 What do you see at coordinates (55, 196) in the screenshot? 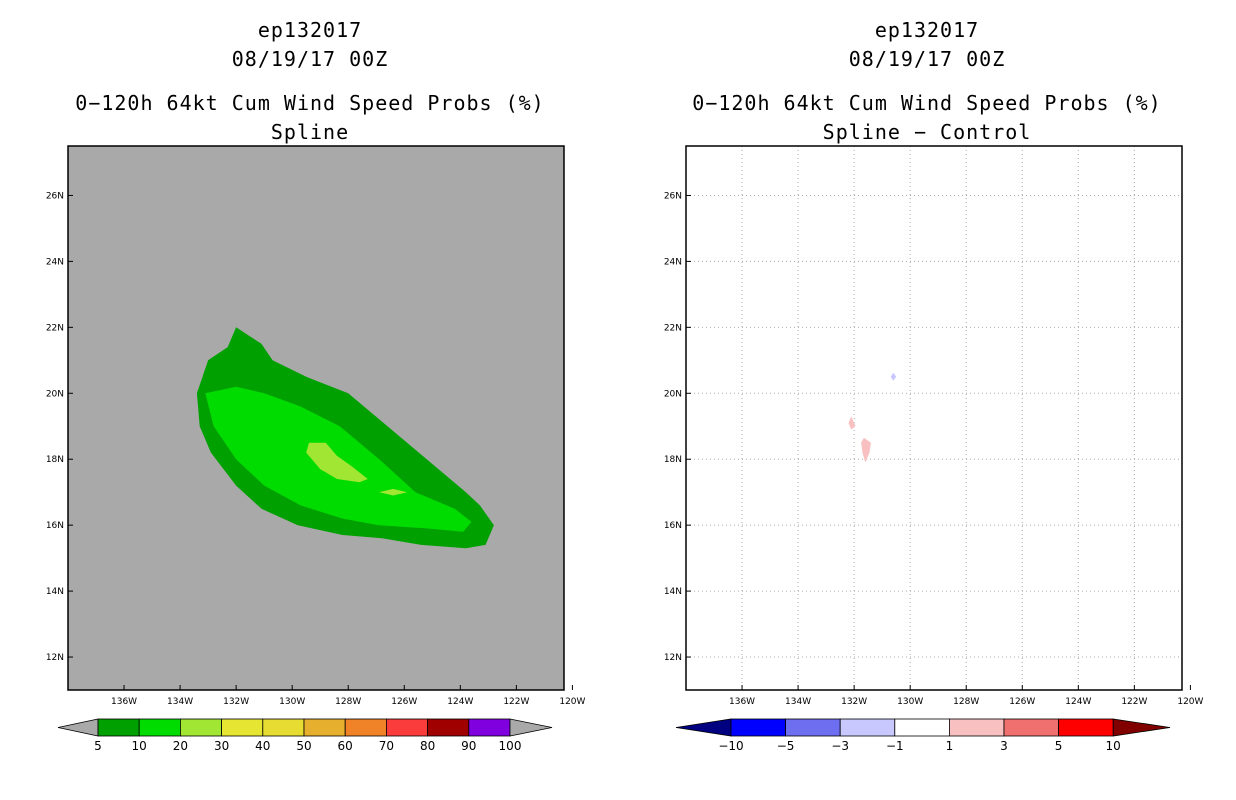
I see `left-y-tick-label: 26N` at bounding box center [55, 196].